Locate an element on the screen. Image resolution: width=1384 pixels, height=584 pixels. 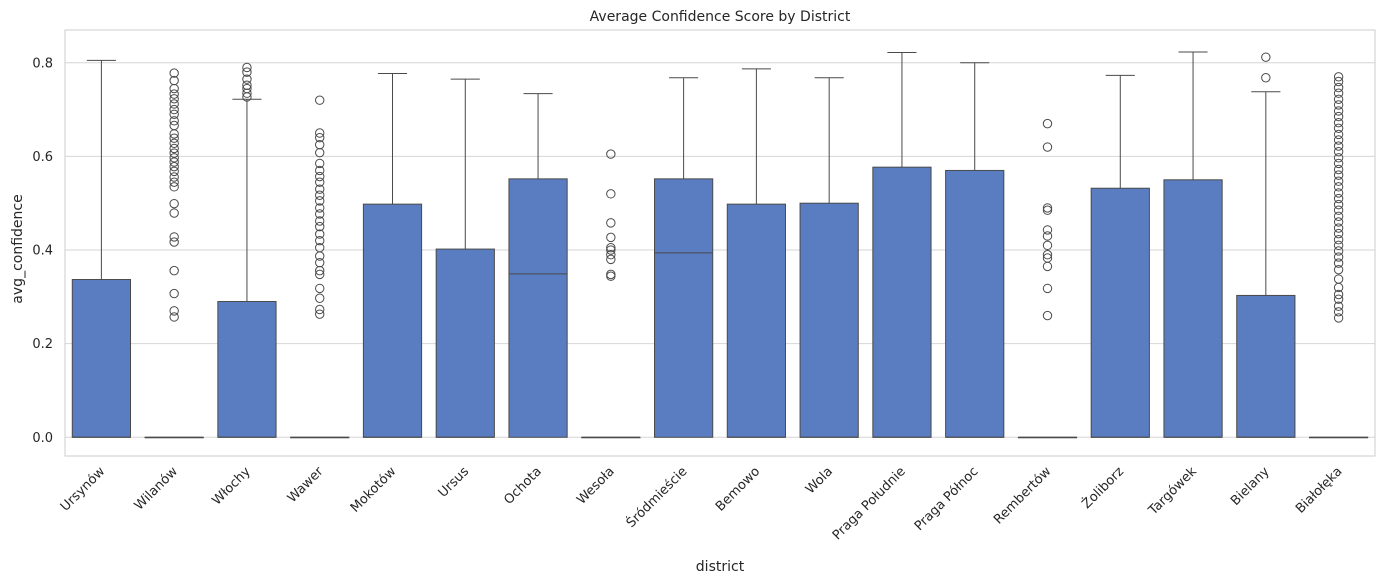
x-tick-label: Rembertów is located at coordinates (1022, 495).